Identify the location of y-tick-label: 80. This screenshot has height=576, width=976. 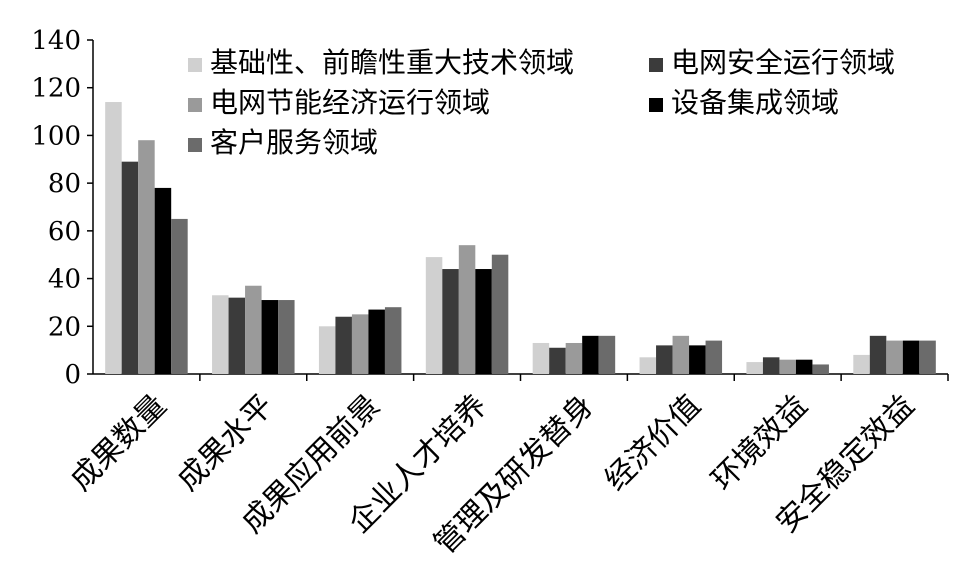
(64, 184).